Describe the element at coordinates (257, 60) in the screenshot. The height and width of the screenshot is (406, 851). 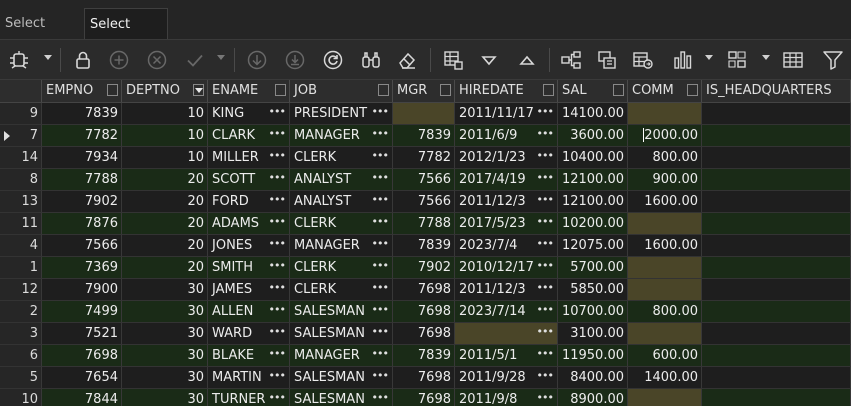
I see `download-icon` at that location.